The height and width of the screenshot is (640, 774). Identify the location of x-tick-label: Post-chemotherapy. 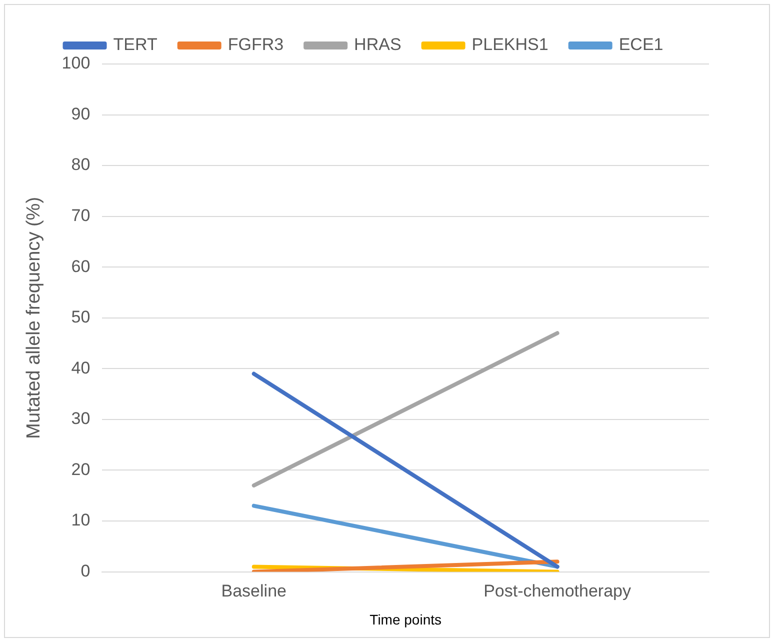
(558, 591).